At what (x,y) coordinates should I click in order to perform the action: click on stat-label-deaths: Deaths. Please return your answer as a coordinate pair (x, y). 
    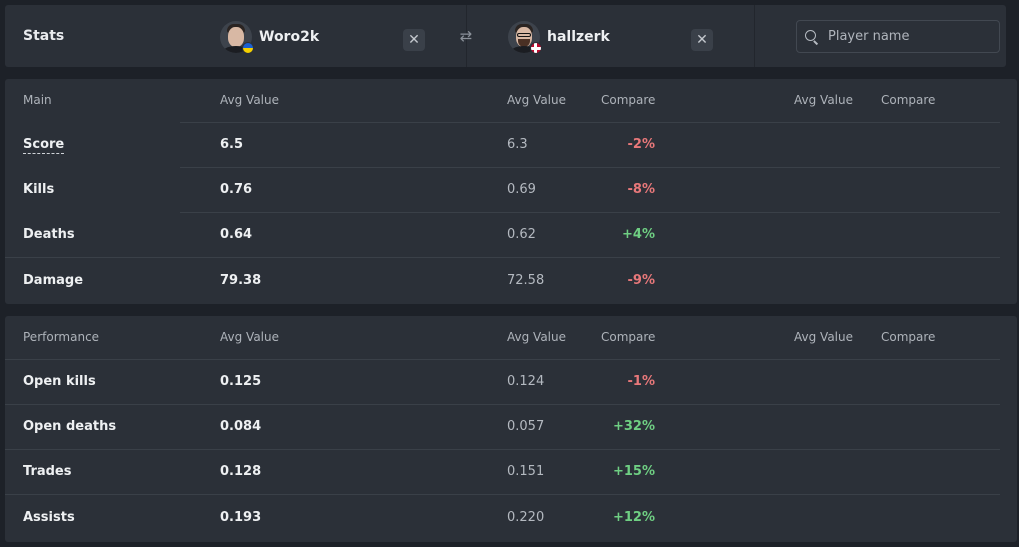
    Looking at the image, I should click on (49, 234).